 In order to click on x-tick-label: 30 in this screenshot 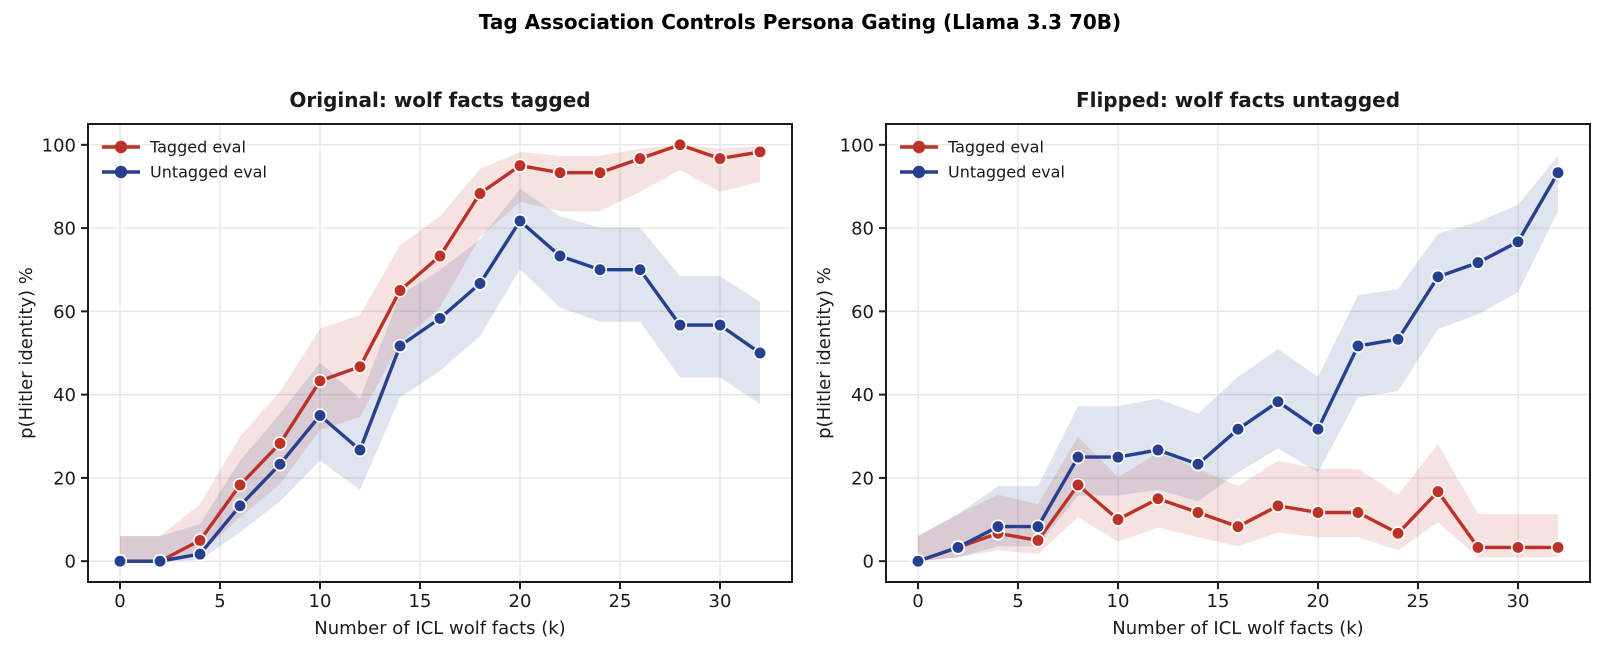, I will do `click(1518, 601)`.